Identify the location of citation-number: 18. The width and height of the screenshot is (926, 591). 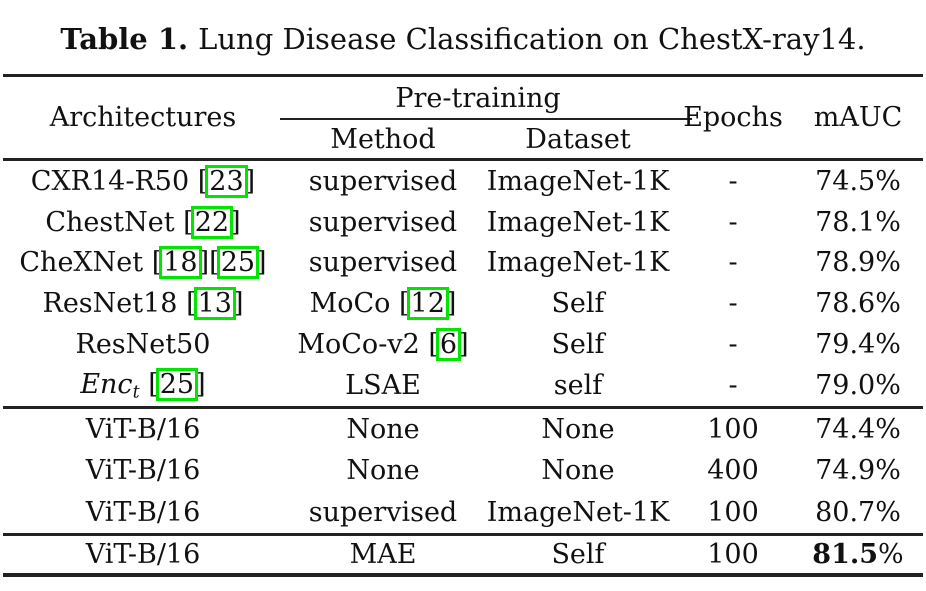
(180, 263).